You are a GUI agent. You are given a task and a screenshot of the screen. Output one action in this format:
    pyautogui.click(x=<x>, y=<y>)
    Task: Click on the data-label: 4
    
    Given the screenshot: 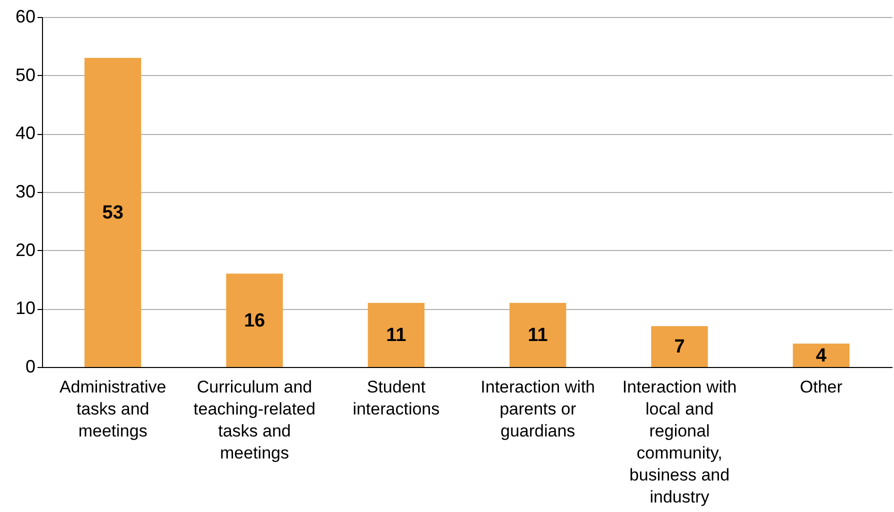 What is the action you would take?
    pyautogui.click(x=821, y=355)
    